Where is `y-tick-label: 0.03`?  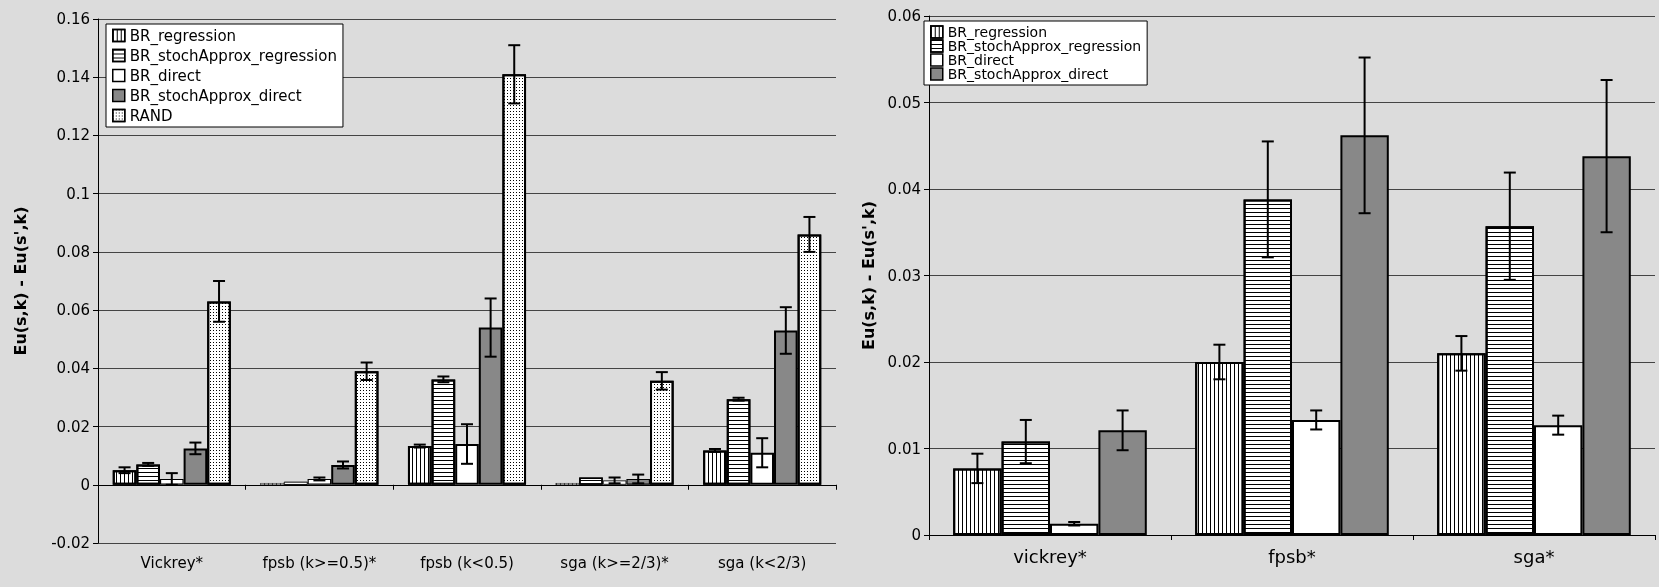
y-tick-label: 0.03 is located at coordinates (904, 275).